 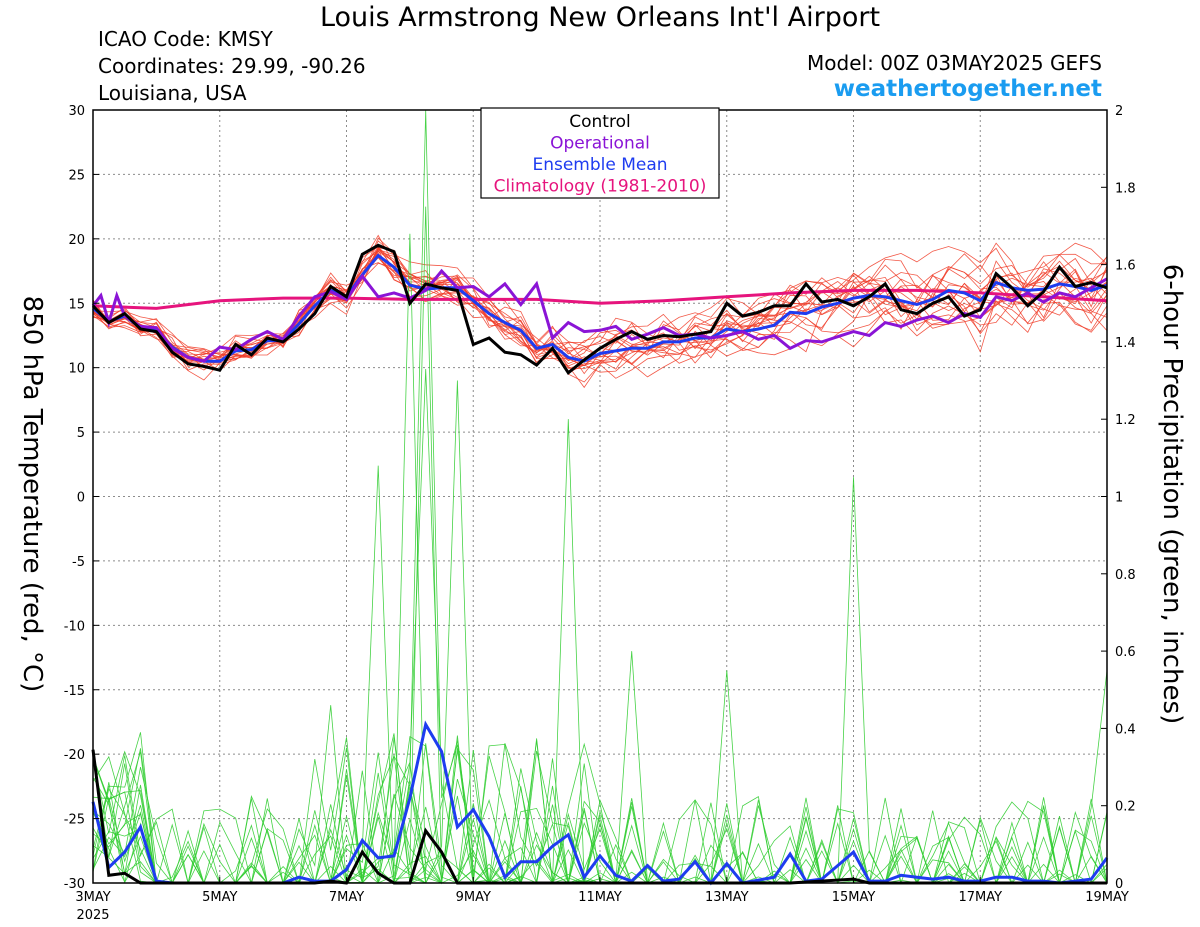 I want to click on legend-entry: Operational, so click(x=600, y=144).